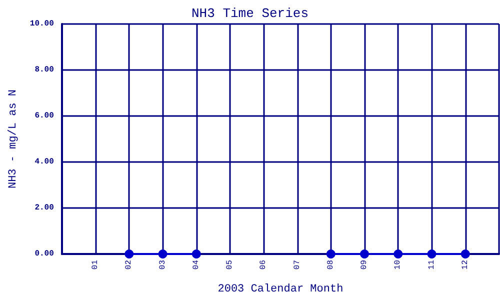 The height and width of the screenshot is (300, 500). What do you see at coordinates (297, 265) in the screenshot?
I see `x-tick-label: 07` at bounding box center [297, 265].